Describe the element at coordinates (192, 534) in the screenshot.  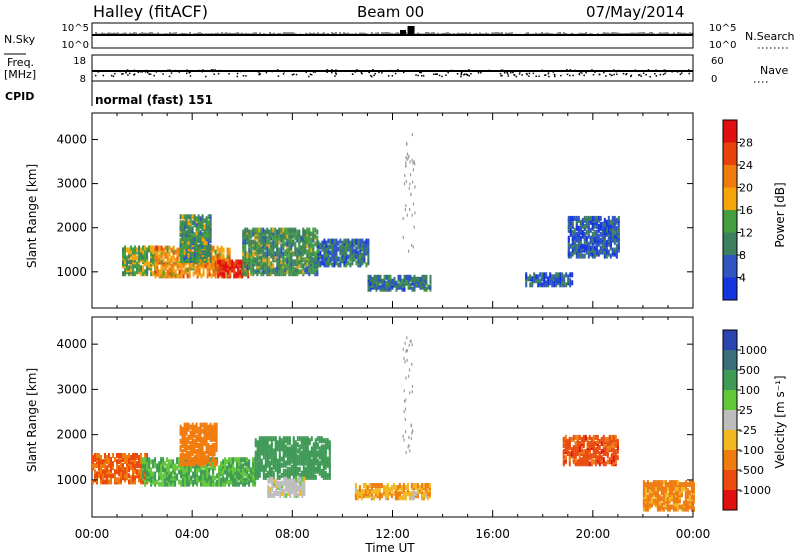
I see `x-tick-label: 04:00` at that location.